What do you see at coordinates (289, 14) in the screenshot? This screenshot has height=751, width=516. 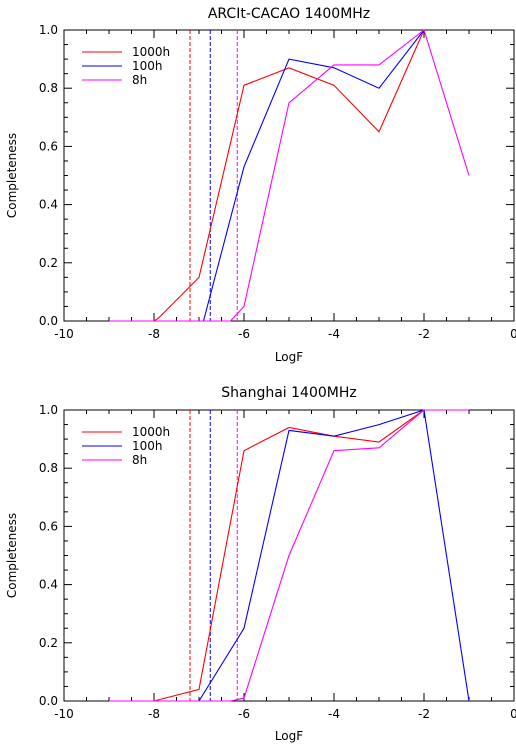 I see `chart-title: ARCIt-CACAO 1400MHz` at bounding box center [289, 14].